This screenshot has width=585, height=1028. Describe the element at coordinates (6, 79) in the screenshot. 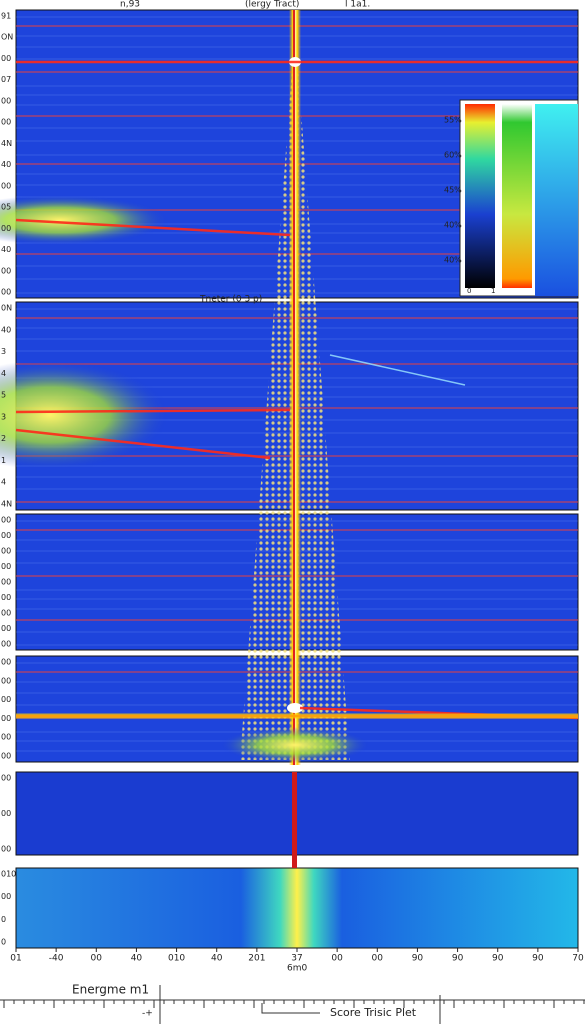

I see `y-tick-label: 07` at that location.